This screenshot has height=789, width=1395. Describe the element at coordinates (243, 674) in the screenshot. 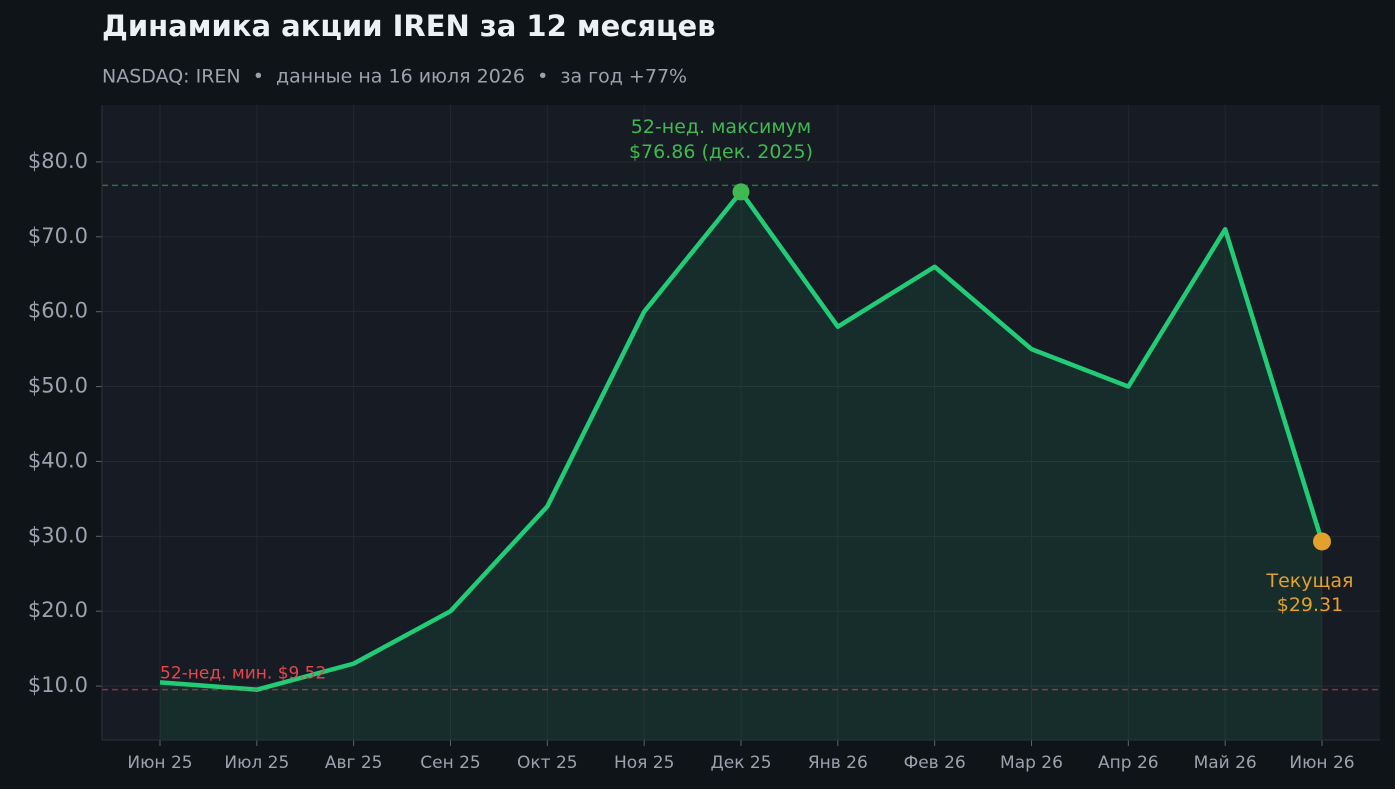

I see `min-annotation: 52-нед. мин. $9.52` at that location.